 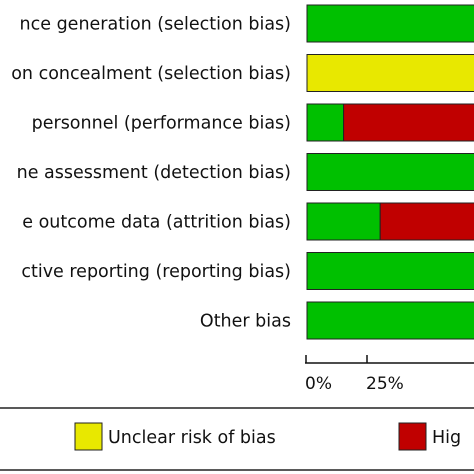 What do you see at coordinates (154, 173) in the screenshot?
I see `category-label: ne assessment (detection bias)` at bounding box center [154, 173].